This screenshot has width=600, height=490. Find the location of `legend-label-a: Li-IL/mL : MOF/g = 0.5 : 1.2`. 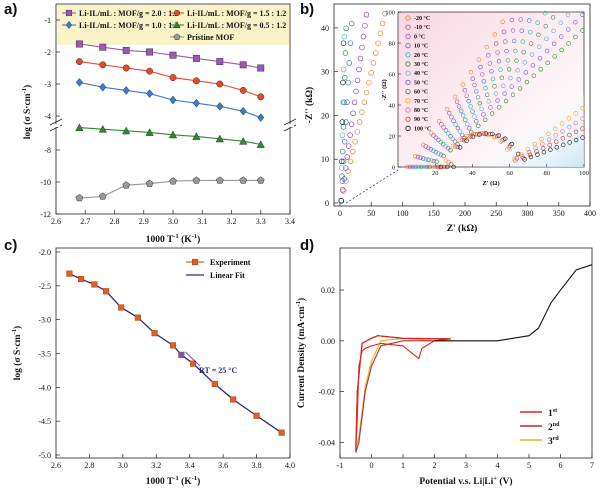

legend-label-a: Li-IL/mL : MOF/g = 0.5 : 1.2 is located at coordinates (236, 25).